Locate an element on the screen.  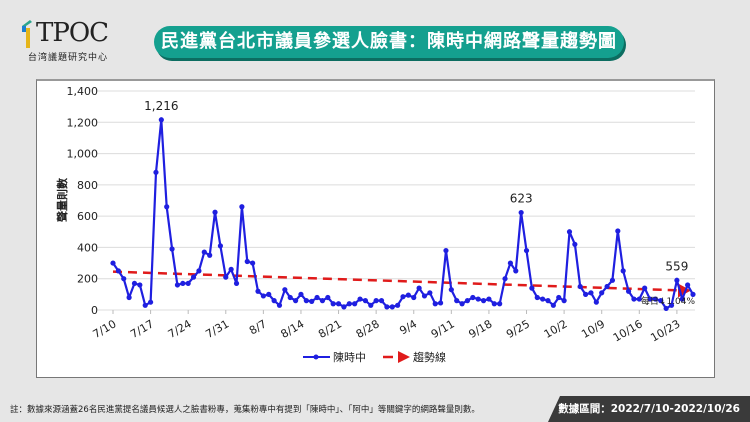
logo-text: TPOC is located at coordinates (72, 33).